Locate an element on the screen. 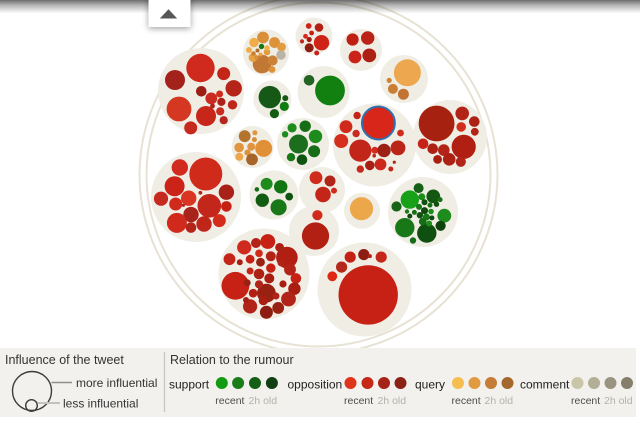  svg-text: opposition is located at coordinates (315, 385).